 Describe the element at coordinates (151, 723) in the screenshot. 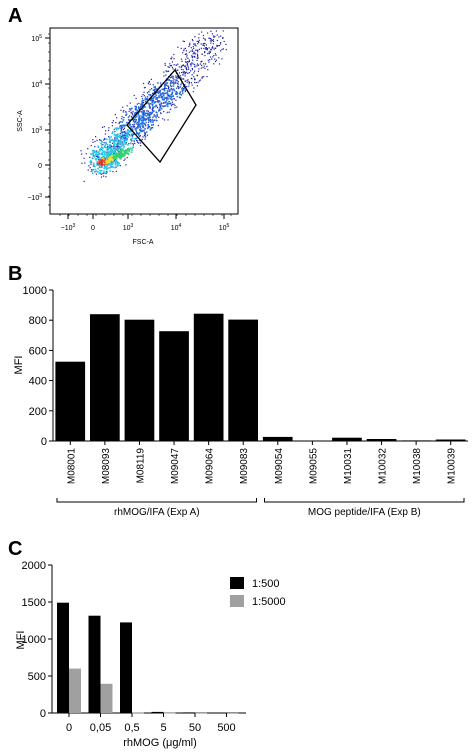

I see `x-tick-labels: 0 0,05 0,5 5 50 500` at that location.